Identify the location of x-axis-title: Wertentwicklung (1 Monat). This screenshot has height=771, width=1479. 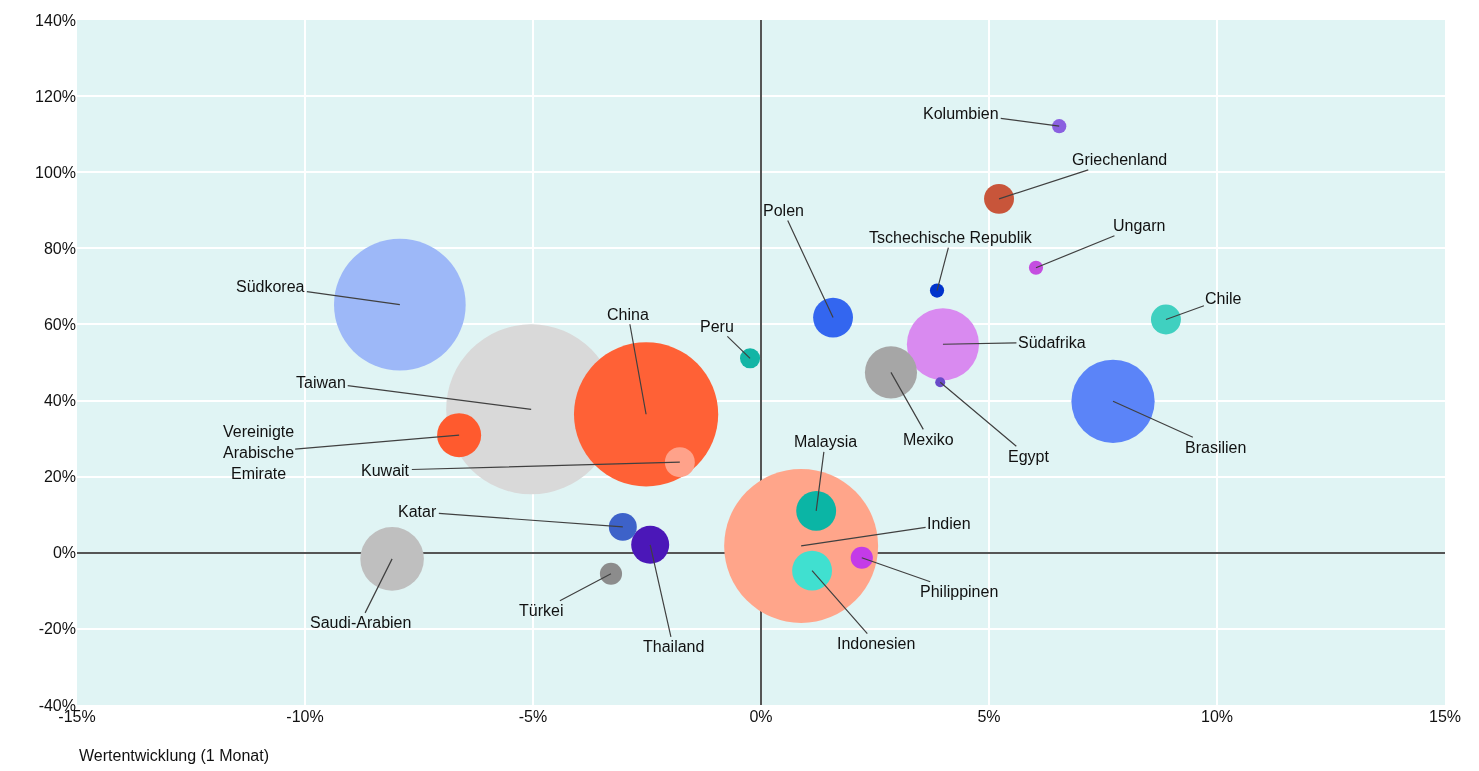
(174, 755).